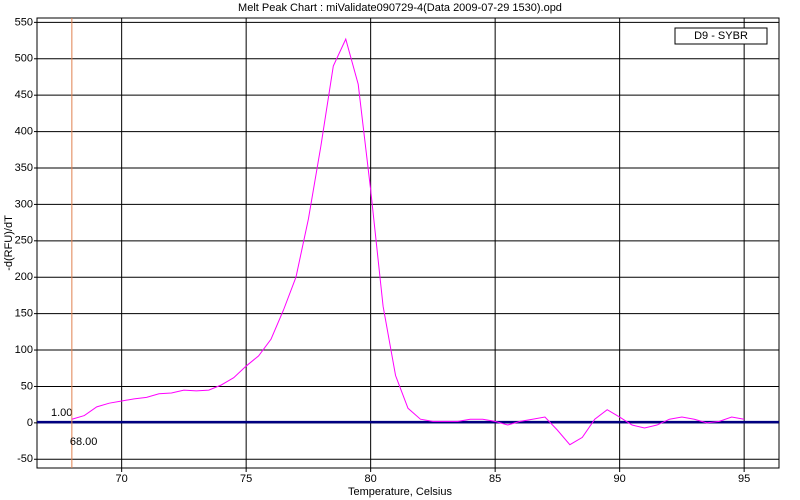  What do you see at coordinates (24, 241) in the screenshot?
I see `y-tick-label: 250` at bounding box center [24, 241].